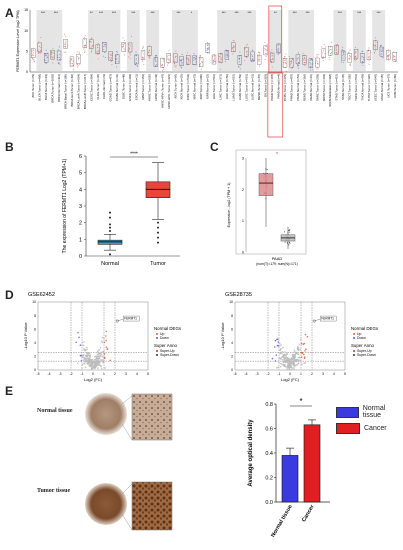 The height and width of the screenshot is (550, 403). What do you see at coordinates (158, 264) in the screenshot?
I see `panel-b-xtick: Tumor` at bounding box center [158, 264].